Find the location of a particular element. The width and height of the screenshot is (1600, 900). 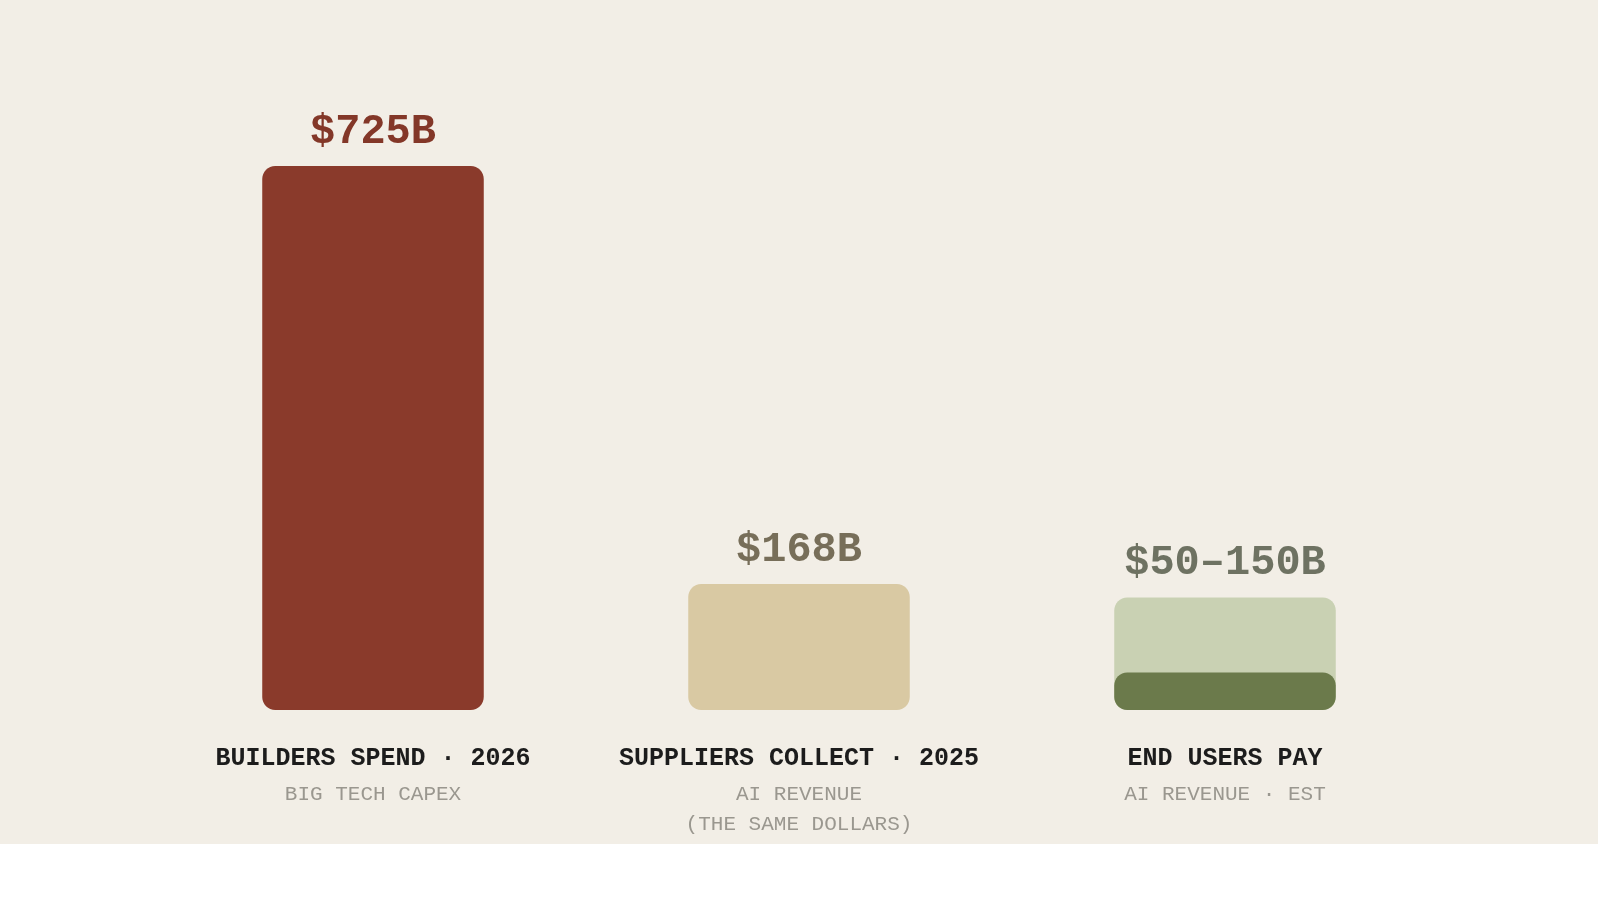

x-tick-label: SUPPLIERS COLLECT · 2025 is located at coordinates (799, 758).